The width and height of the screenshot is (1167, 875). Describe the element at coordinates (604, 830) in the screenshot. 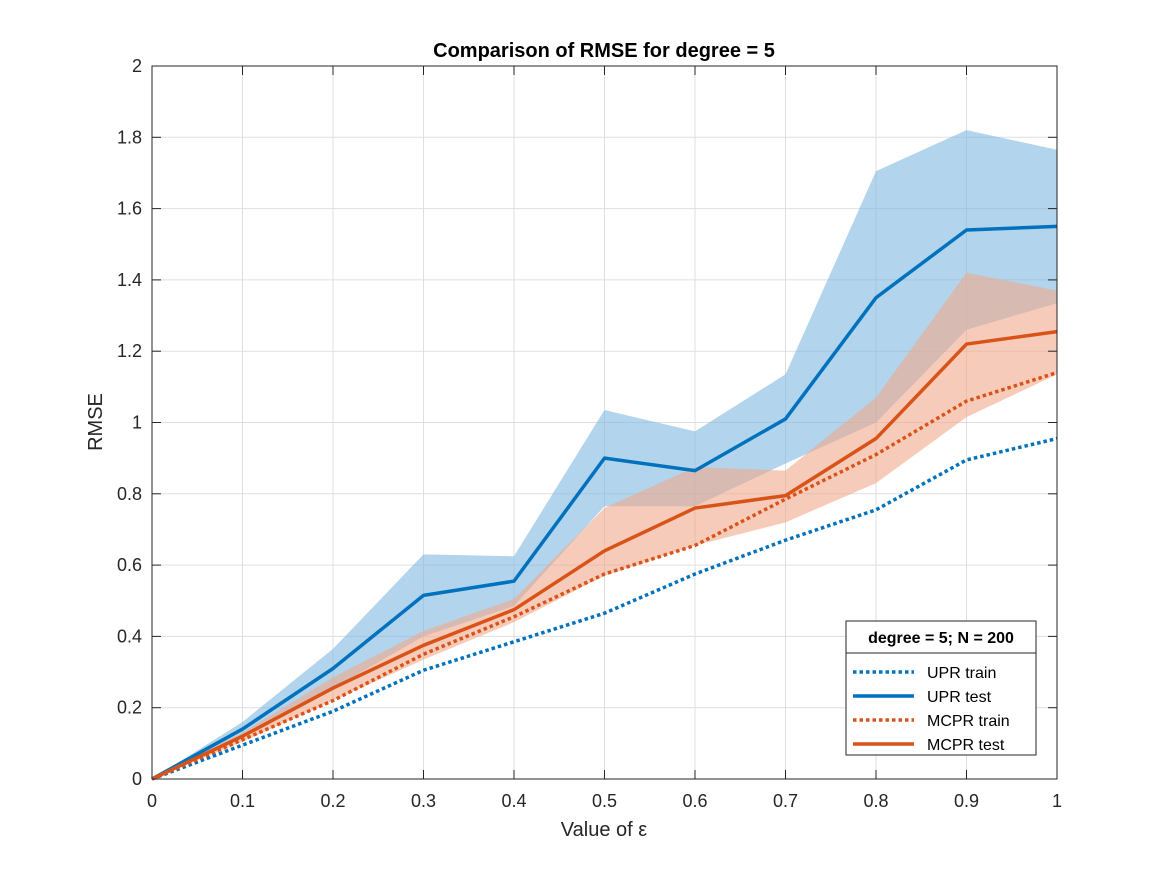

I see `x-axis-label: Value of ε` at that location.